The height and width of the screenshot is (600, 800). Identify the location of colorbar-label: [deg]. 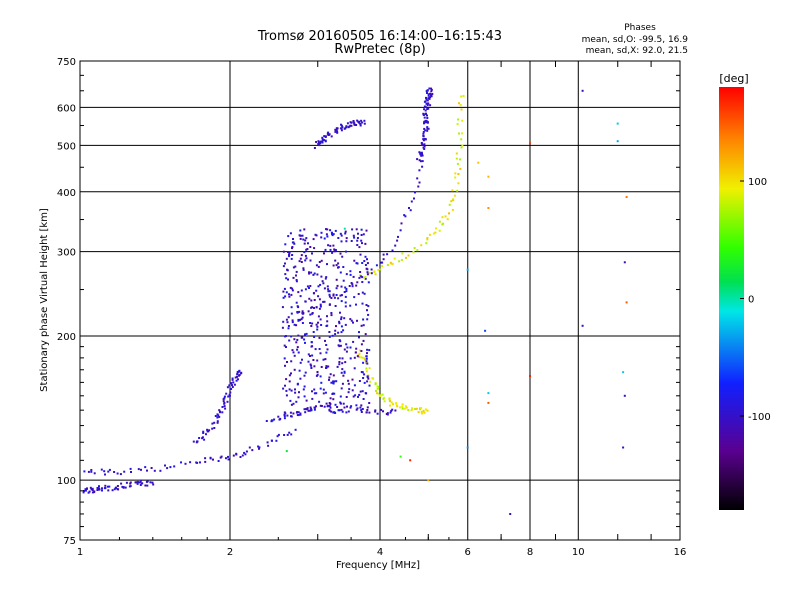
(733, 78).